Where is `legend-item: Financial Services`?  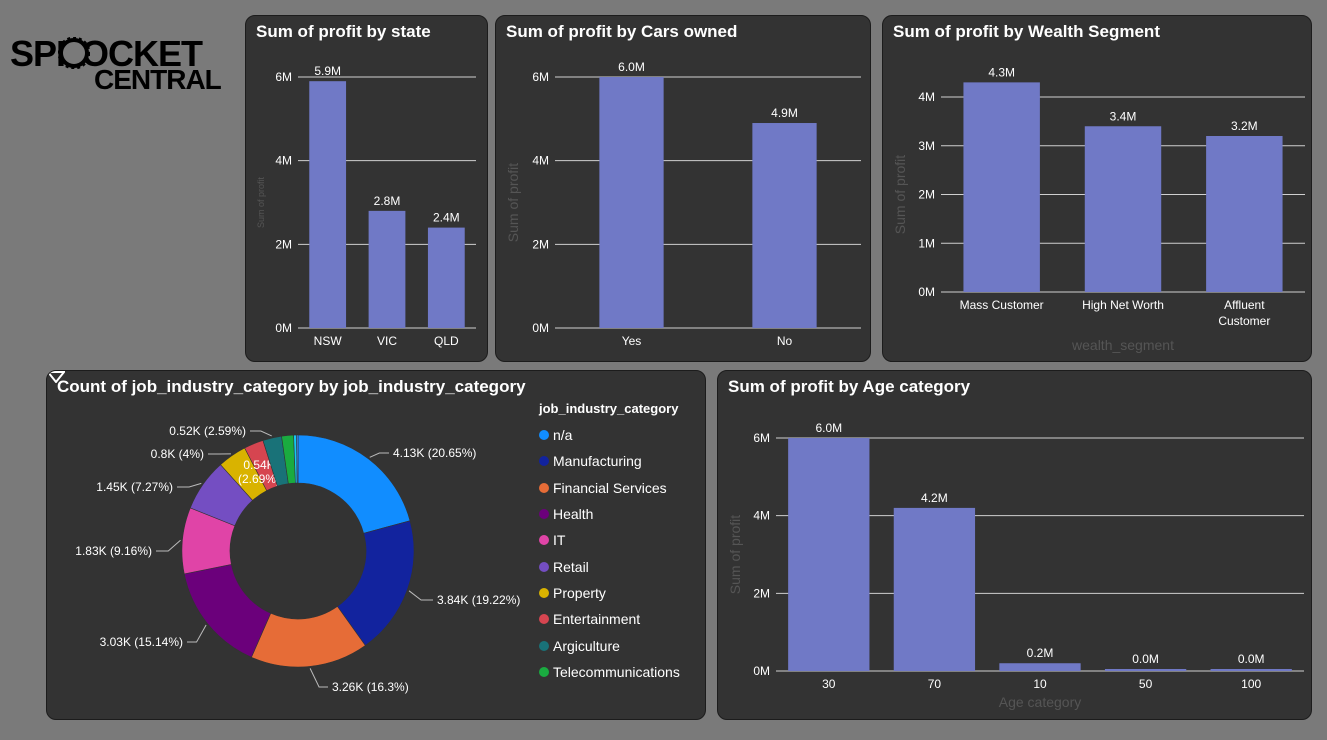 legend-item: Financial Services is located at coordinates (609, 488).